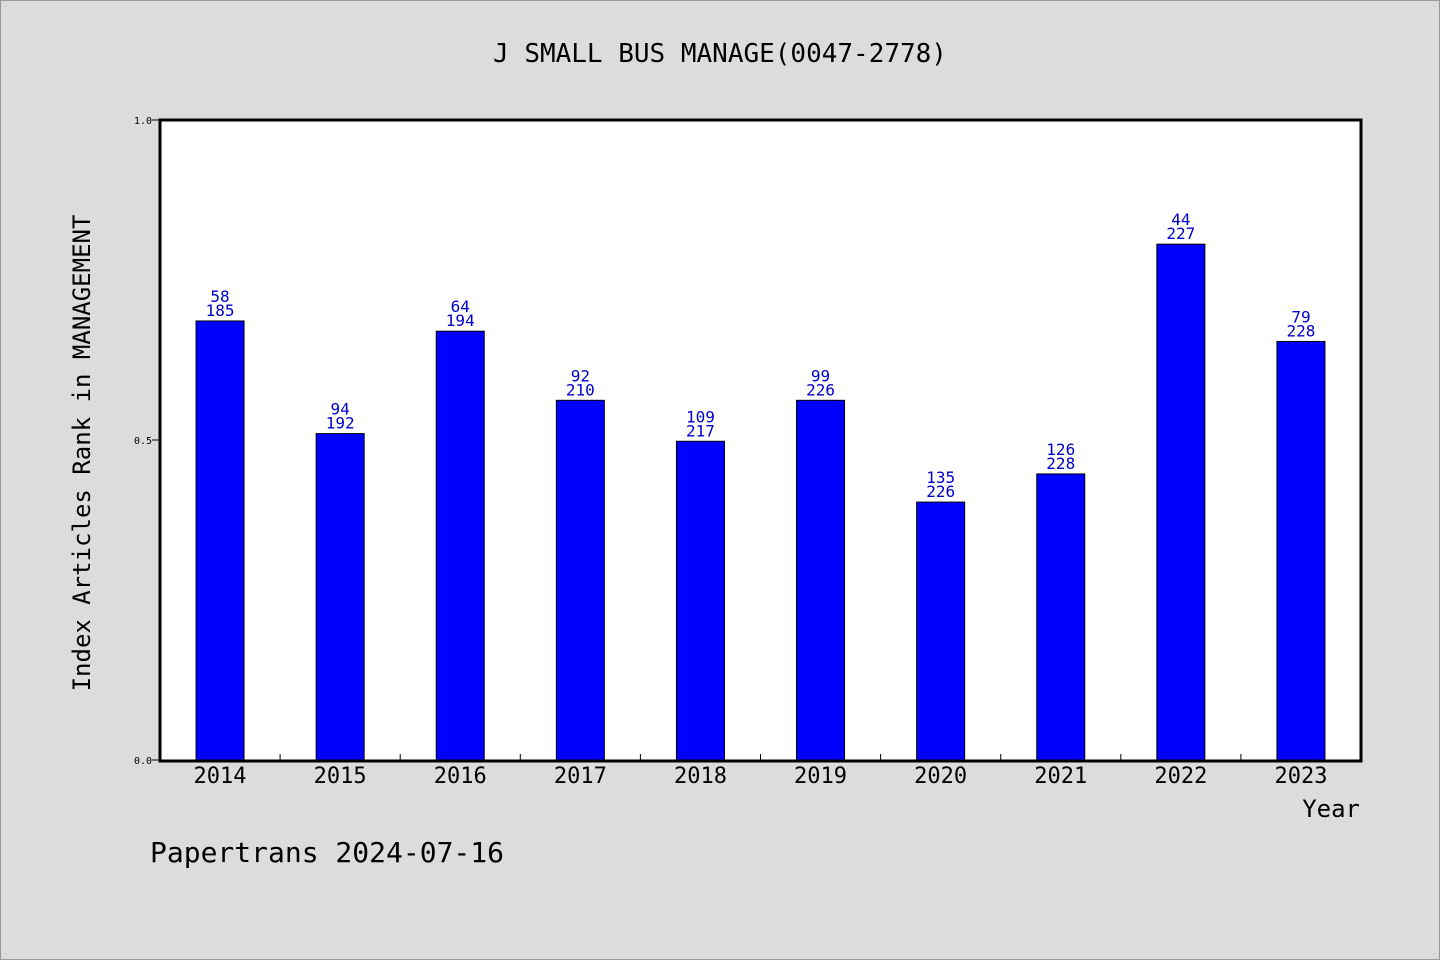 This screenshot has height=960, width=1440. I want to click on y-tick-label: 0.5, so click(143, 441).